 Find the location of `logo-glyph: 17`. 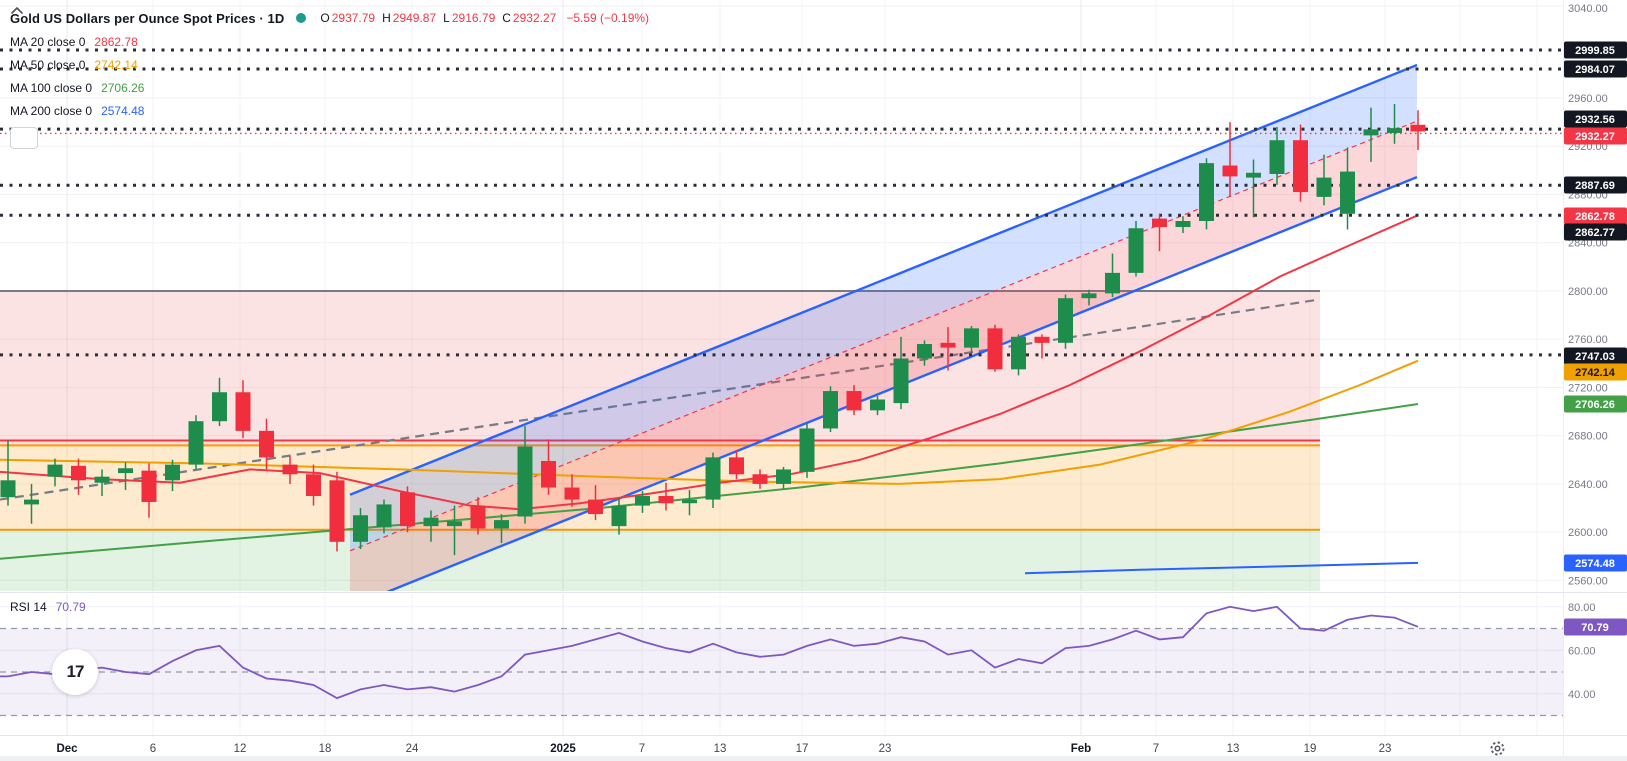

logo-glyph: 17 is located at coordinates (75, 671).